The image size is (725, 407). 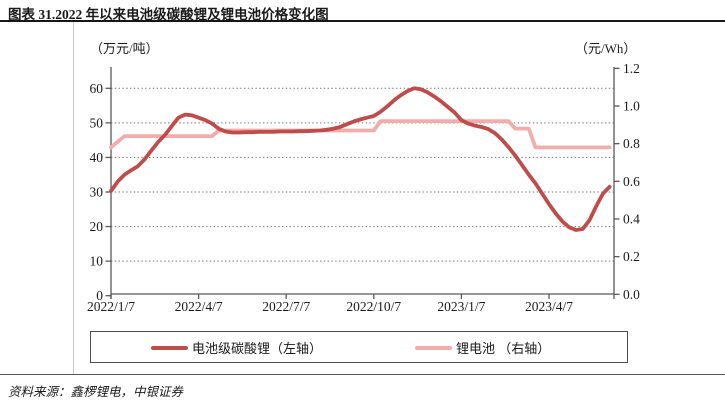 I want to click on svg-text: 50, so click(x=97, y=122).